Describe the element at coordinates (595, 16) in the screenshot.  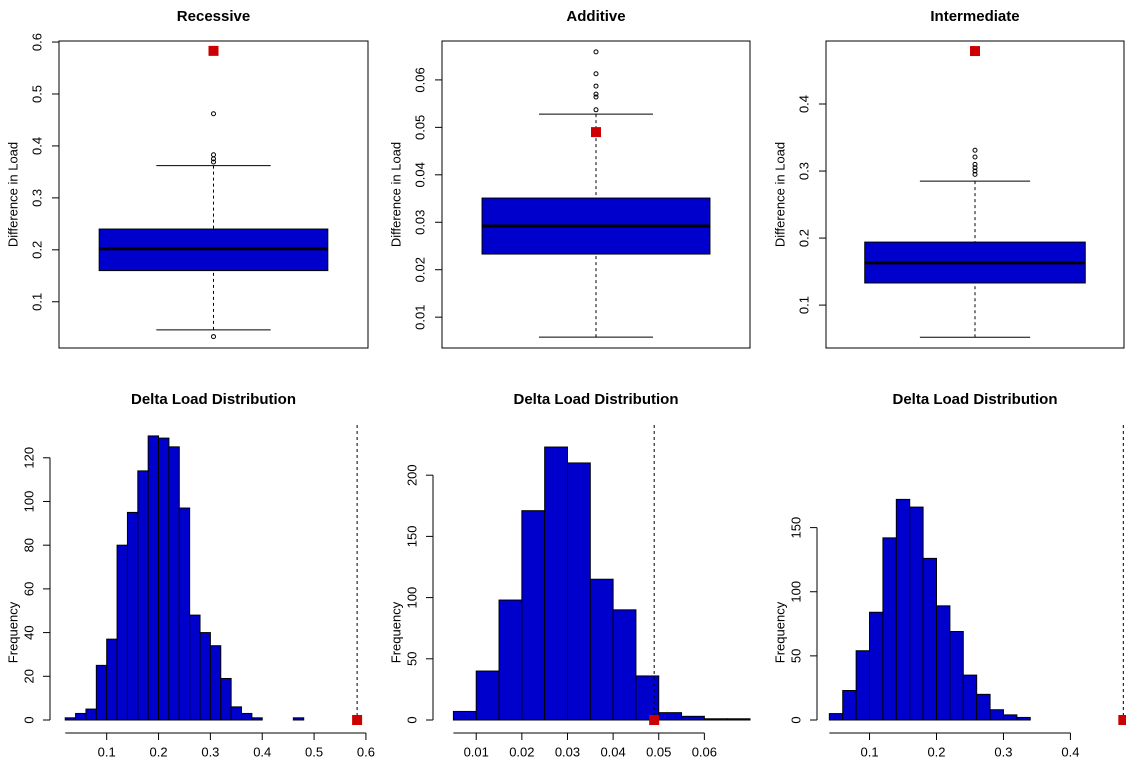
I see `panel-title: Additive` at that location.